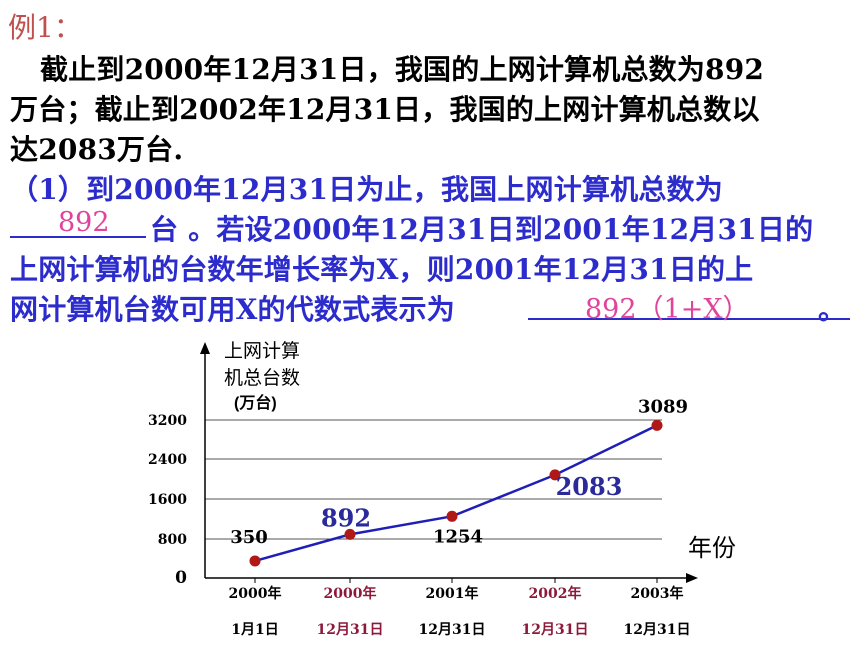 This screenshot has height=645, width=860. What do you see at coordinates (832, 309) in the screenshot?
I see `question-line-4-end: 。` at bounding box center [832, 309].